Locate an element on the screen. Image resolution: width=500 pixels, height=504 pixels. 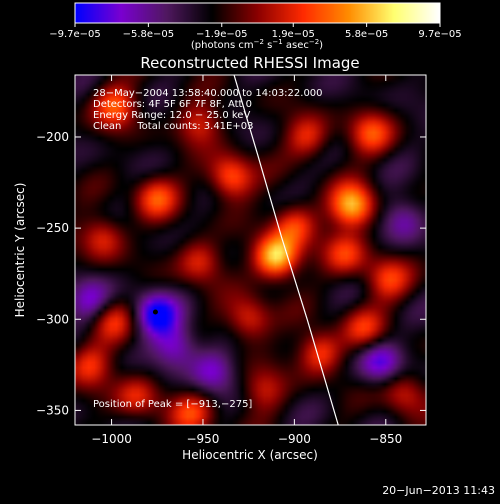
x-tick-label: −1000 is located at coordinates (111, 439).